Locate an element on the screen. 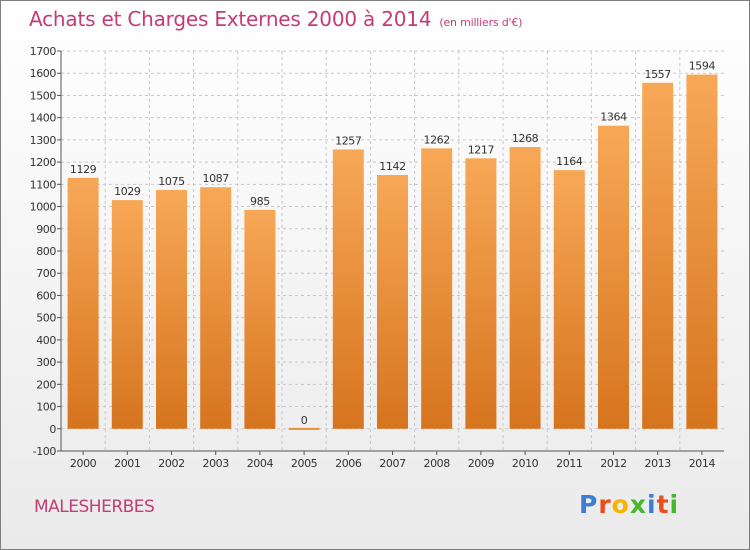 The width and height of the screenshot is (750, 550). bar-data-label: 1594 is located at coordinates (702, 66).